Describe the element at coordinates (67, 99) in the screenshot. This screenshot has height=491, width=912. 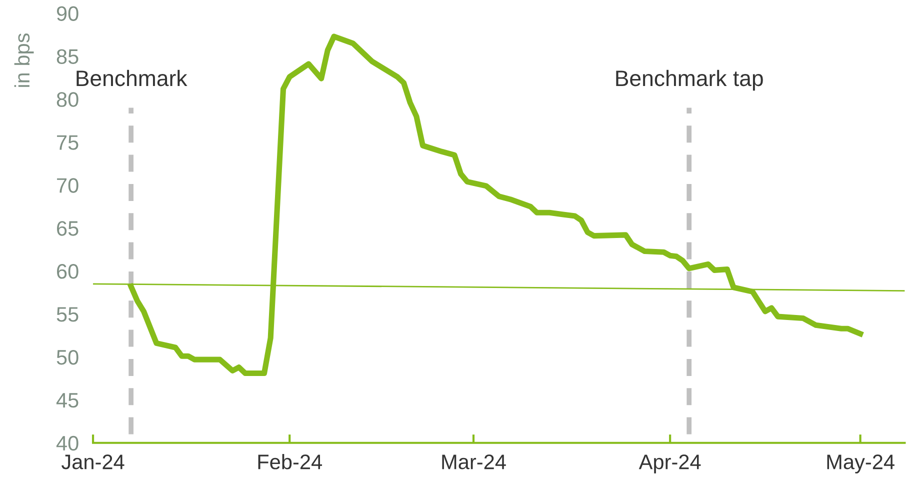
I see `y-tick-label: 80` at that location.